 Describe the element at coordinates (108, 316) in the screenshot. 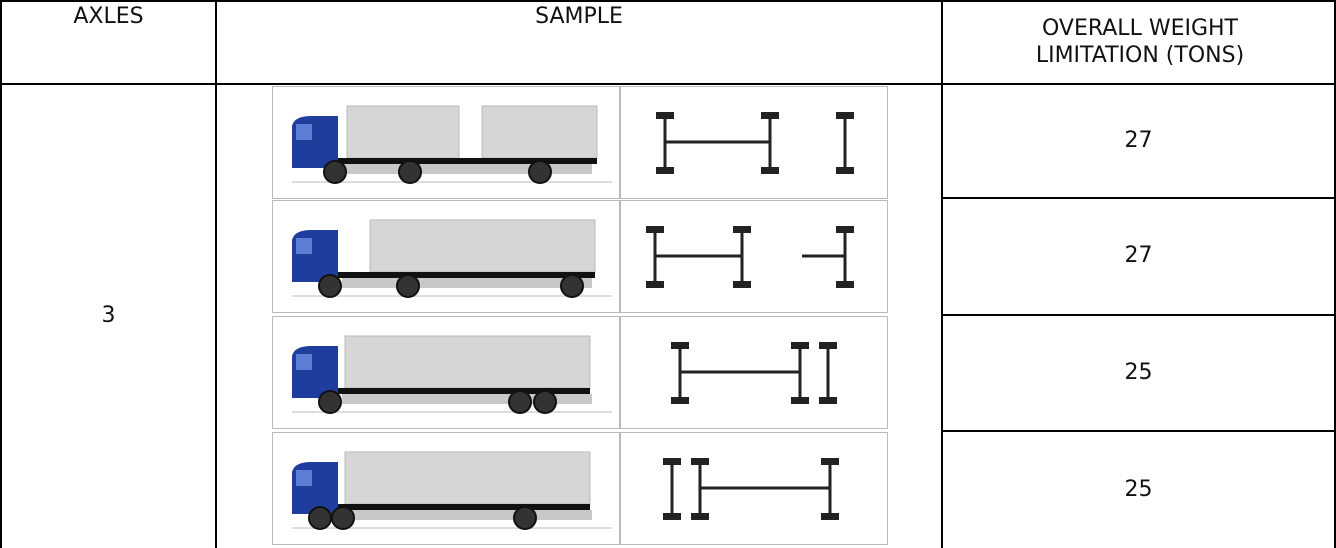

I see `axles-cell: 3` at that location.